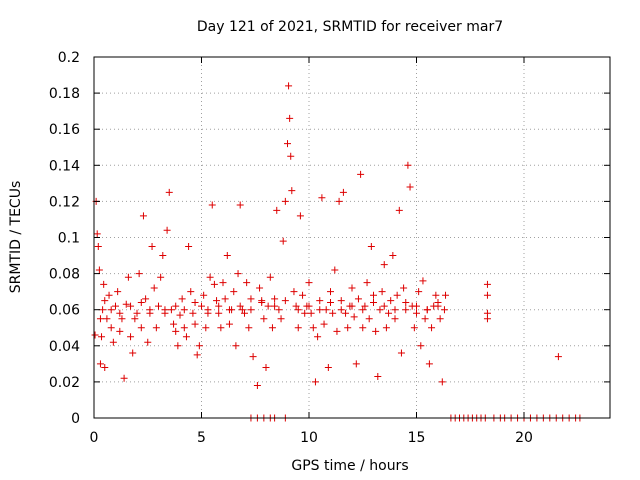 This screenshot has width=640, height=480. What do you see at coordinates (64, 166) in the screenshot?
I see `y-tick-label: 0.14` at bounding box center [64, 166].